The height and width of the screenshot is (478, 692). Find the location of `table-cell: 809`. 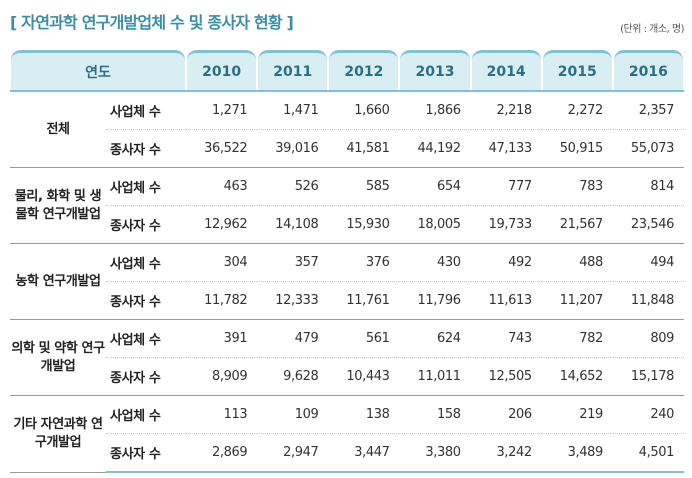

table-cell: 809 is located at coordinates (648, 338).